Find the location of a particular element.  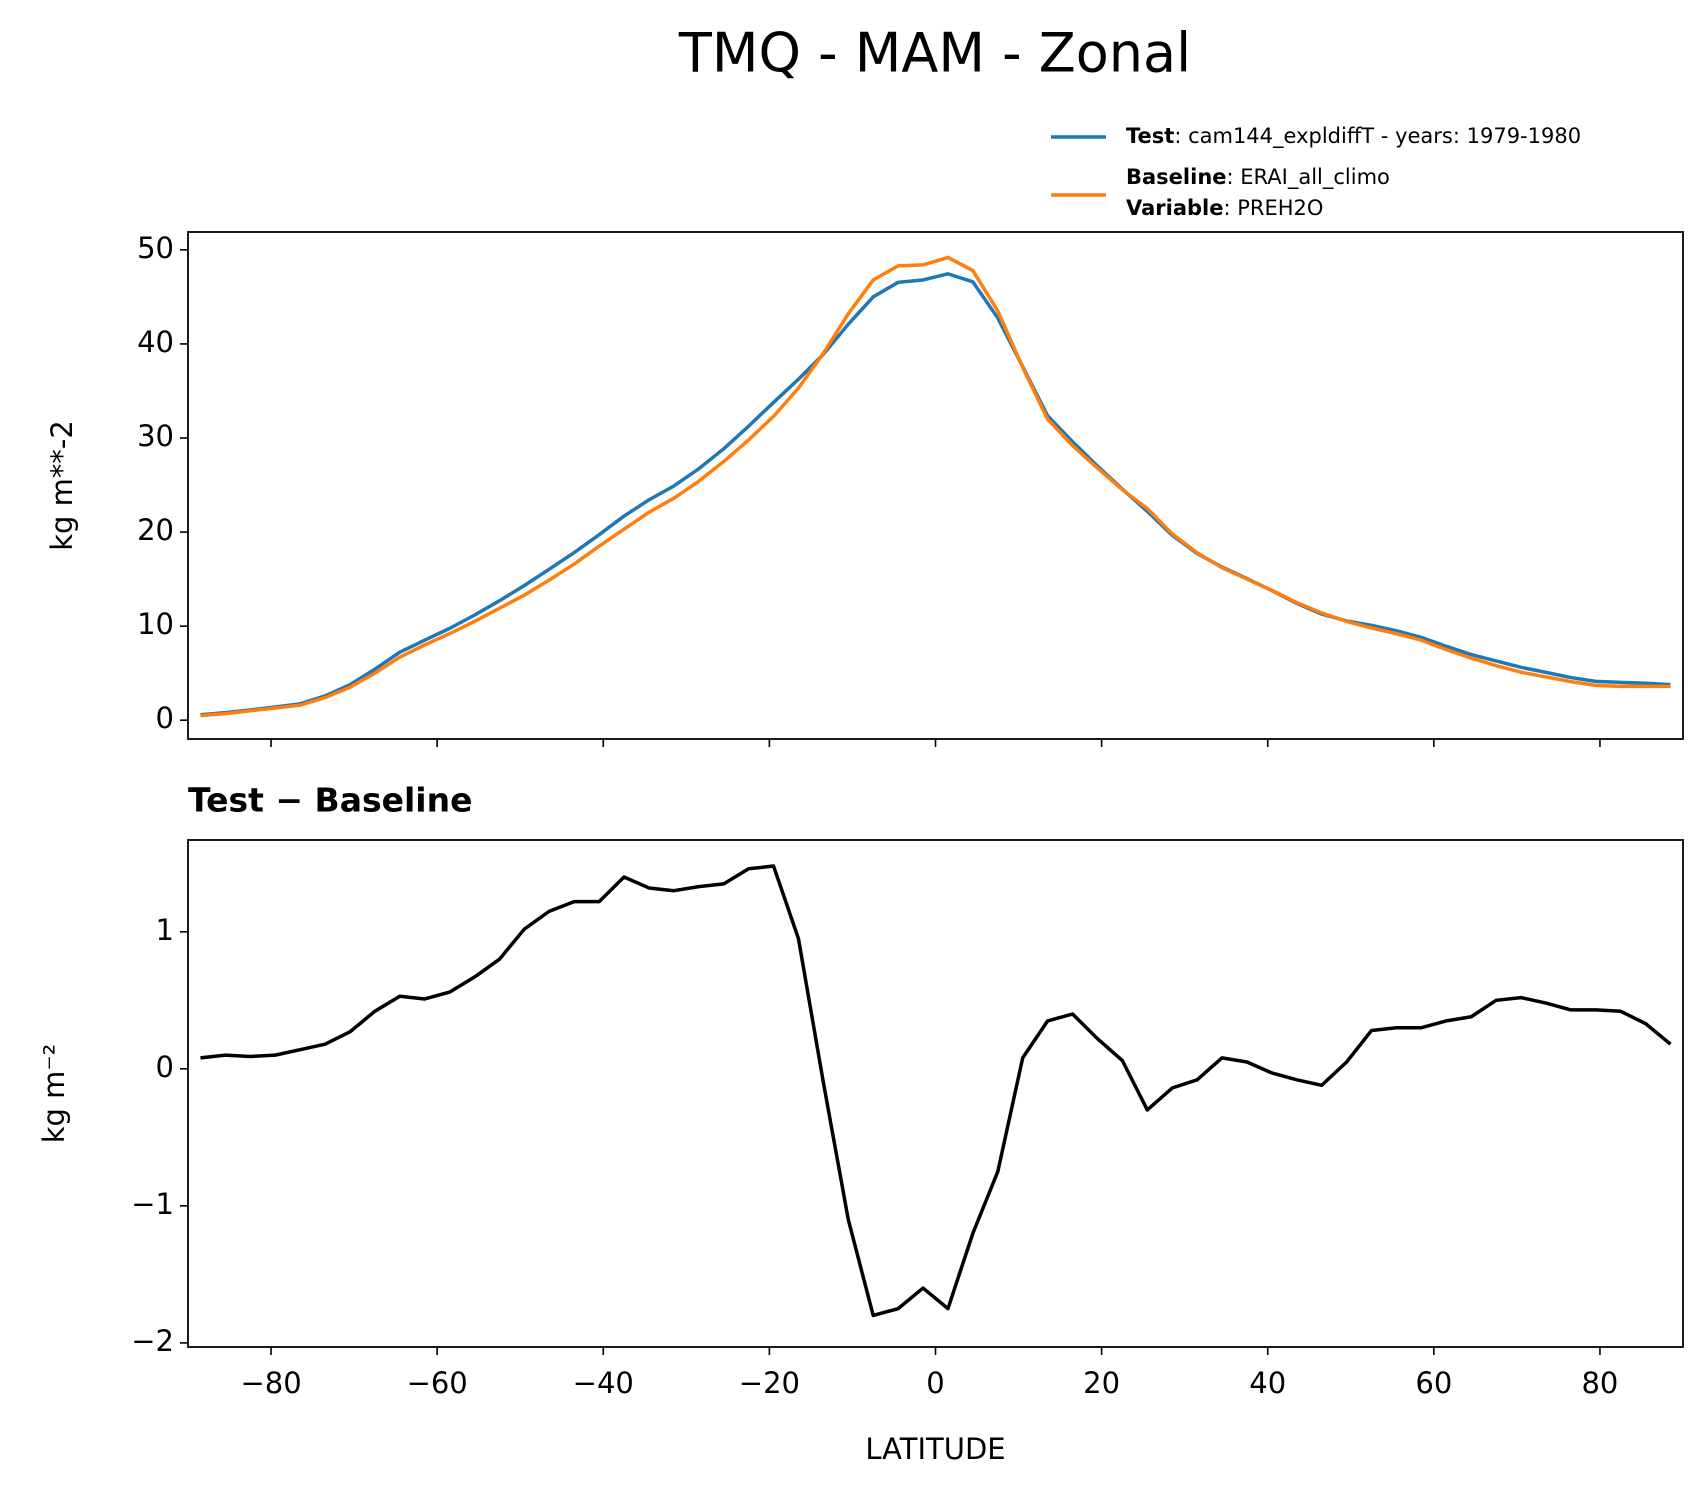

y-tick-label: 30 is located at coordinates (155, 436).